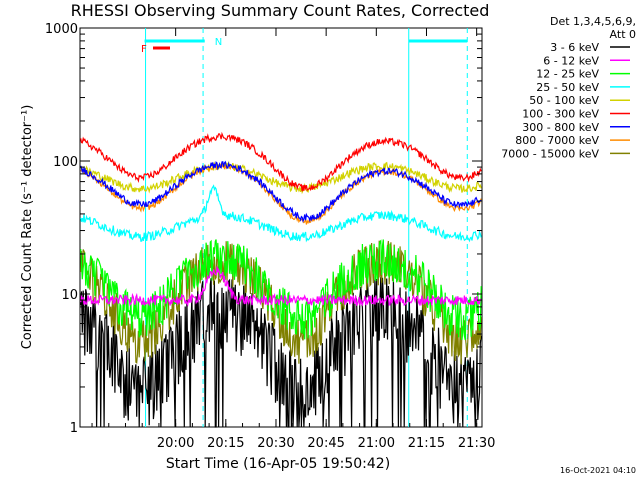  What do you see at coordinates (278, 464) in the screenshot?
I see `x-axis-label: Start Time (16-Apr-05 19:50:42)` at bounding box center [278, 464].